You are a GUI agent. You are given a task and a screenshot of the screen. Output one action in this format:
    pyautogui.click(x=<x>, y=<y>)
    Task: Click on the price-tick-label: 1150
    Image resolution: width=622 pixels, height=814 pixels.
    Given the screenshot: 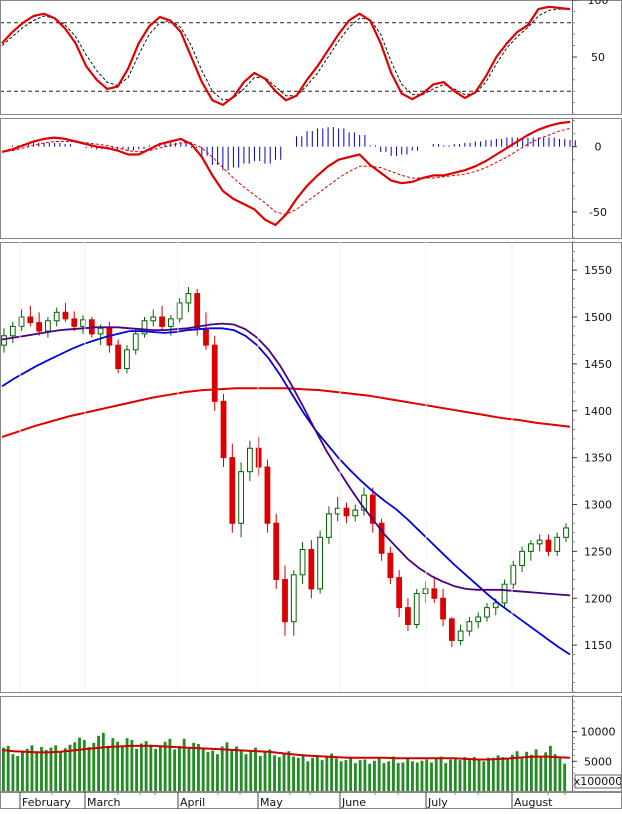 What is the action you would take?
    pyautogui.click(x=598, y=645)
    